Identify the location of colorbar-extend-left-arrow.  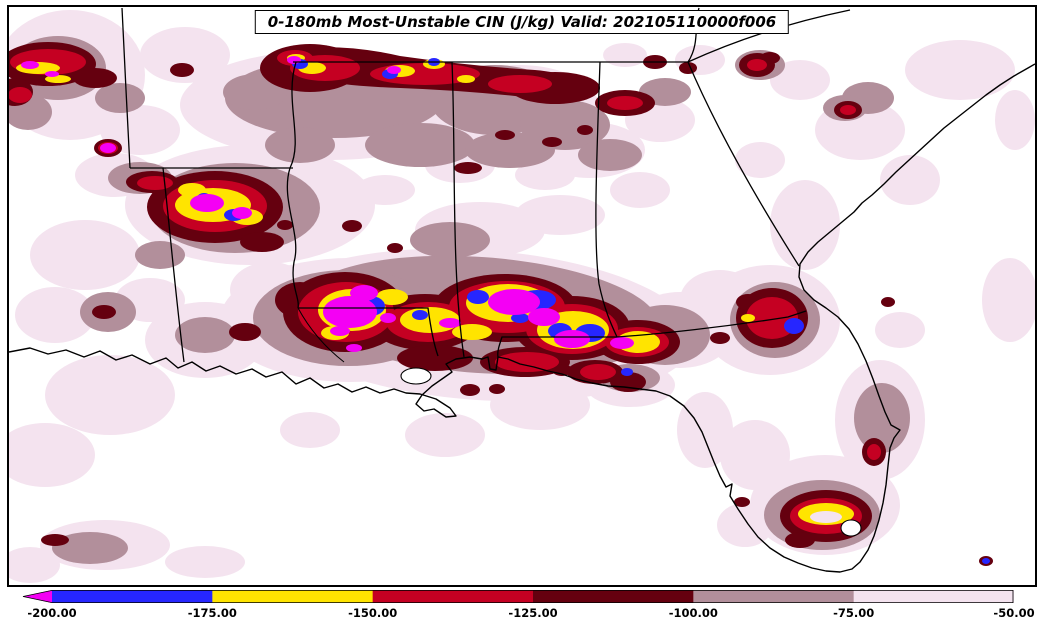
(37, 596).